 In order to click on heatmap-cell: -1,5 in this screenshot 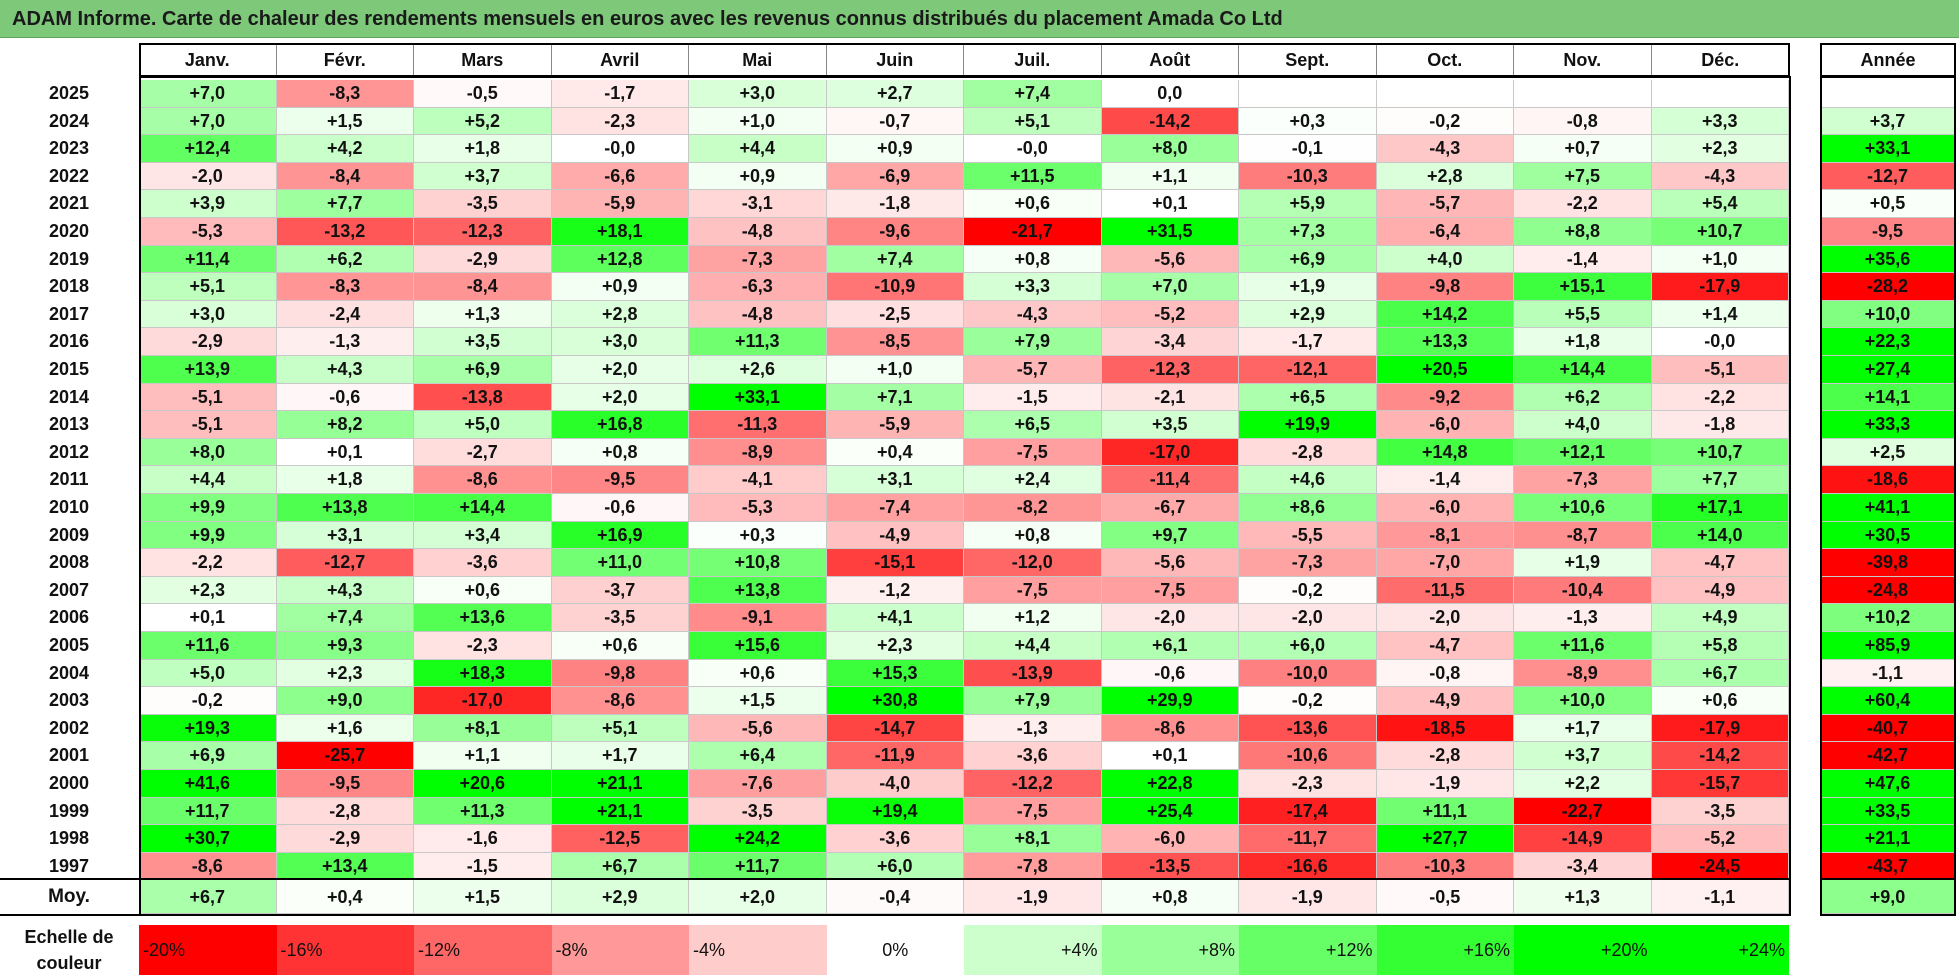, I will do `click(483, 866)`.